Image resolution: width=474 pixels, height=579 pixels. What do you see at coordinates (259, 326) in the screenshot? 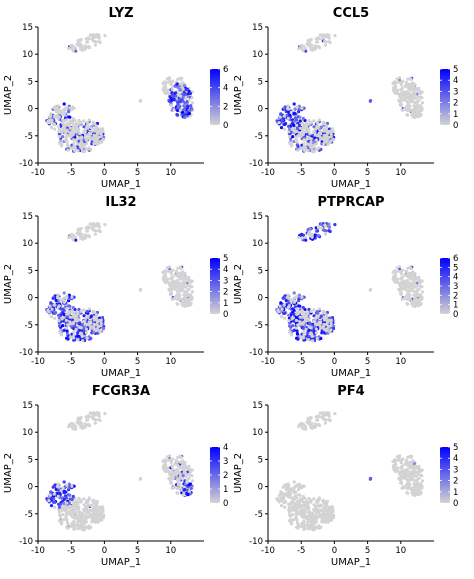
I see `y-tick-label: -5` at bounding box center [259, 326].